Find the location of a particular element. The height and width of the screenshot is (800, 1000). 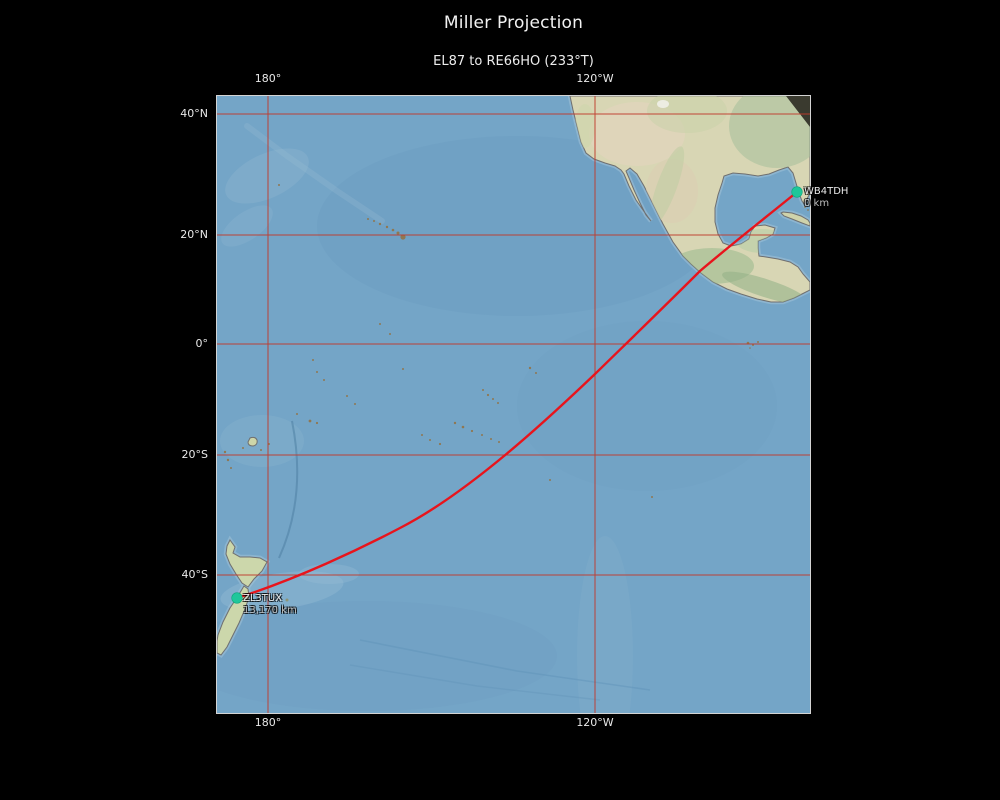

marker-zl3tux is located at coordinates (237, 598).